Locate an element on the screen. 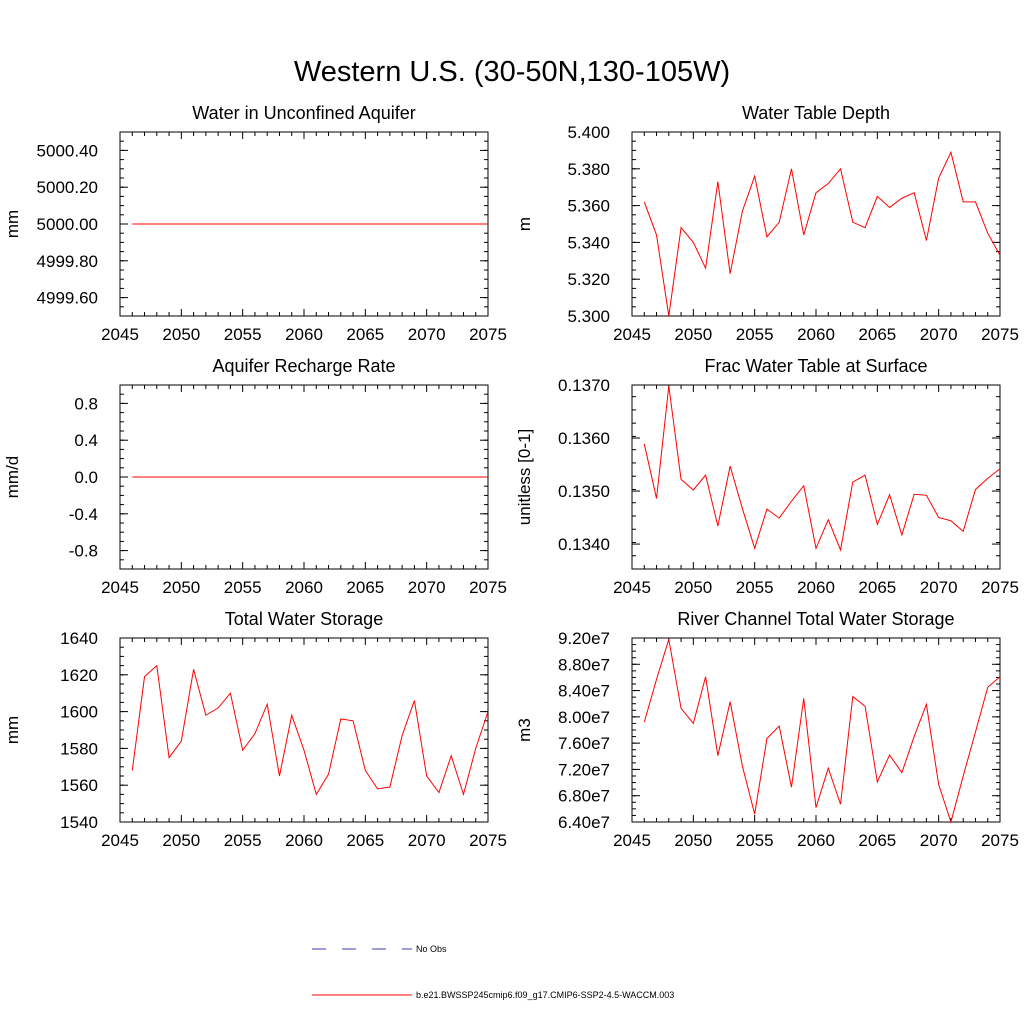 Image resolution: width=1024 pixels, height=1024 pixels. panel-title: Water Table Depth is located at coordinates (816, 113).